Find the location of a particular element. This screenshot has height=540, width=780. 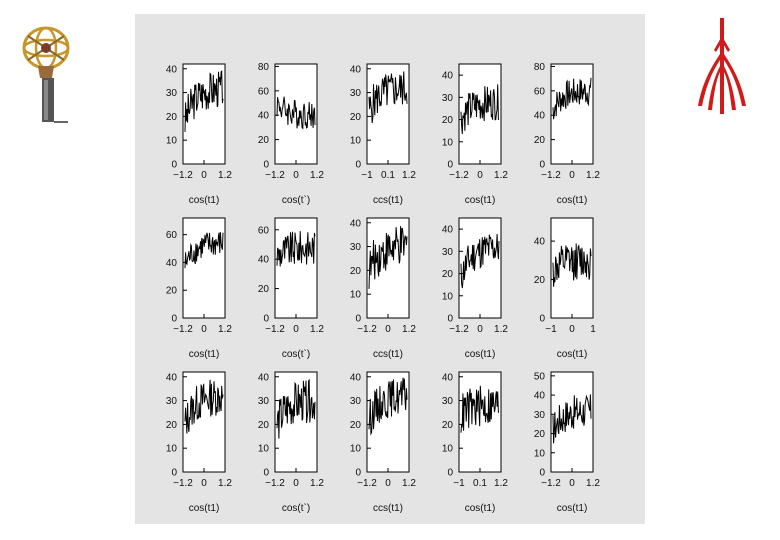

y-tick-label: 50 is located at coordinates (540, 376).